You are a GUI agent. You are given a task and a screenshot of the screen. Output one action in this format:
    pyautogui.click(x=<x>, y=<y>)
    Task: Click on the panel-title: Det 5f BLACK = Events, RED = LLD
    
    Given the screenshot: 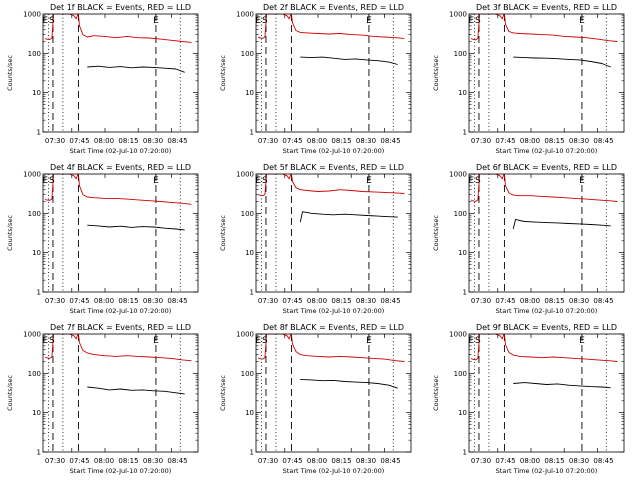 What is the action you would take?
    pyautogui.click(x=333, y=167)
    